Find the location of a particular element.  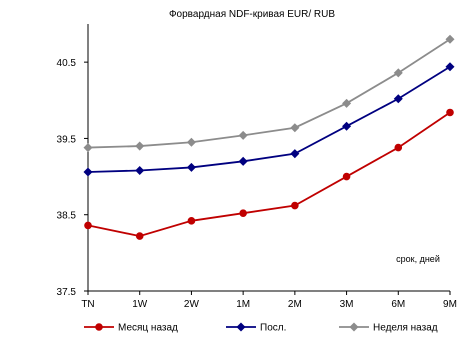

axis-annotation: срок, дней is located at coordinates (418, 259).